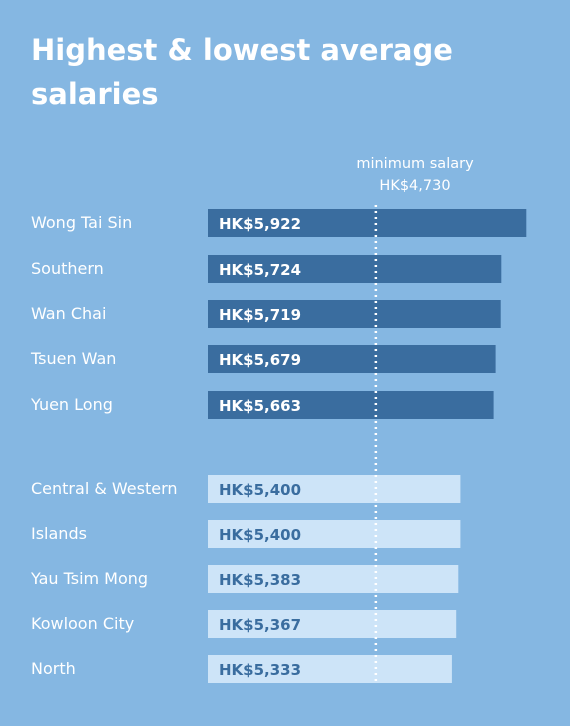 Image resolution: width=570 pixels, height=726 pixels. What do you see at coordinates (415, 164) in the screenshot?
I see `minimum-salary-caption: minimum salary` at bounding box center [415, 164].